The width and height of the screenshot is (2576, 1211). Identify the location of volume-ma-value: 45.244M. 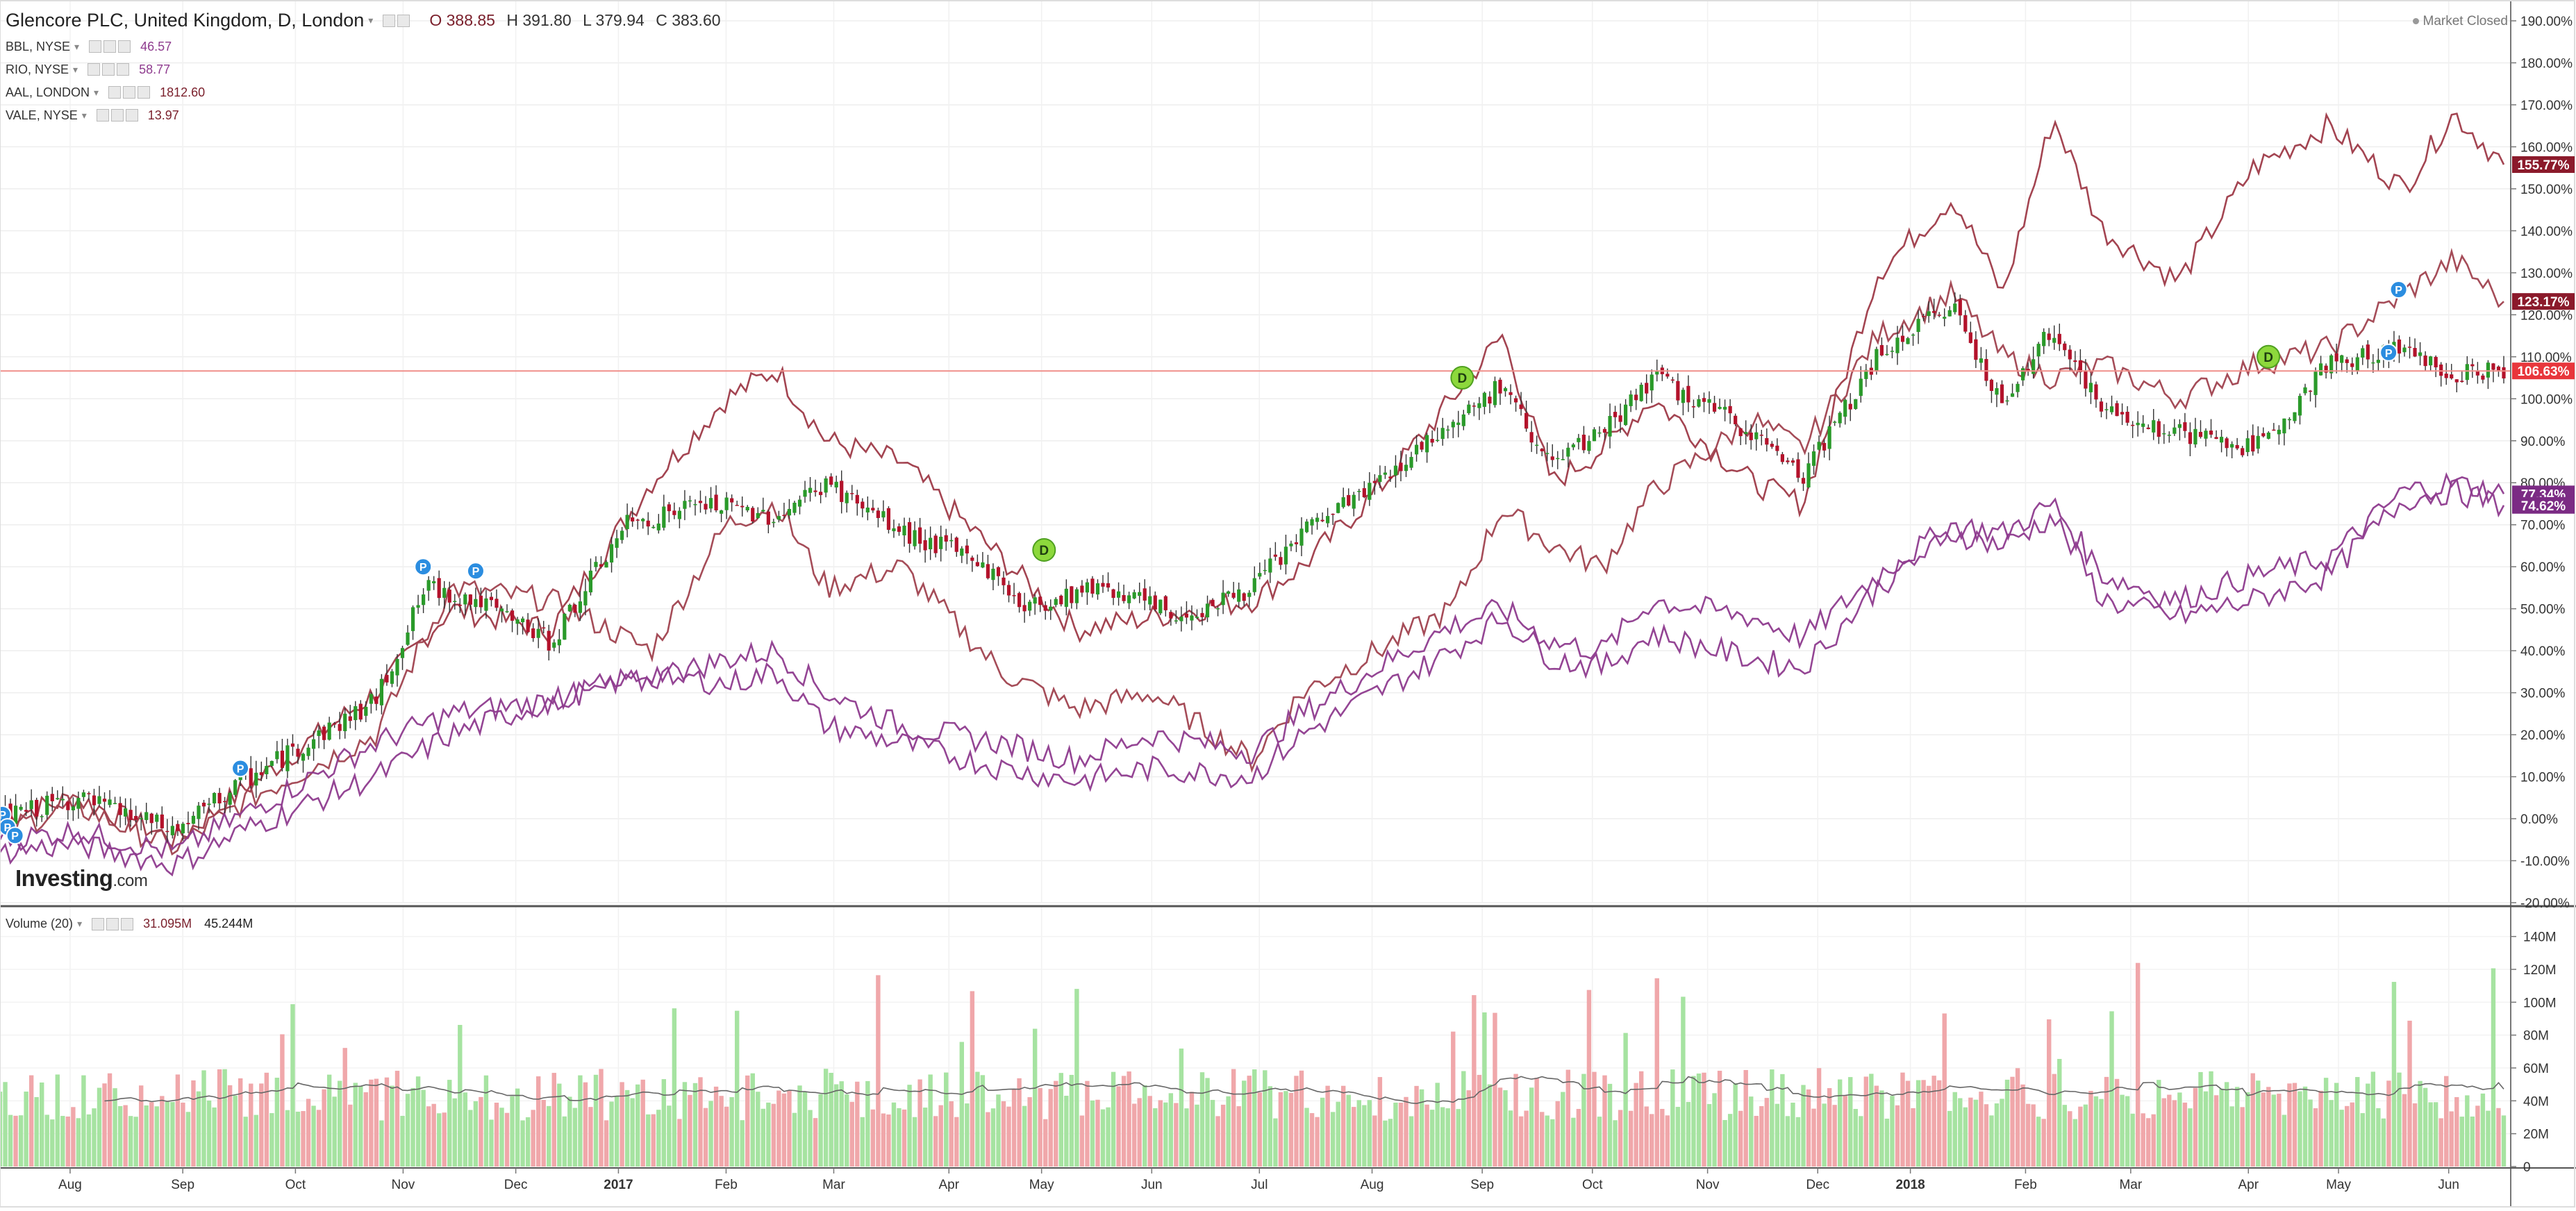
(229, 923).